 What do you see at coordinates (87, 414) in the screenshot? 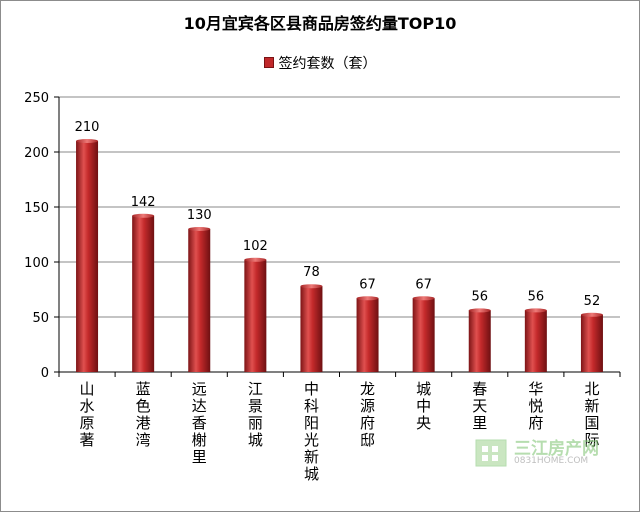
I see `x-tick-label: 山水原著` at bounding box center [87, 414].